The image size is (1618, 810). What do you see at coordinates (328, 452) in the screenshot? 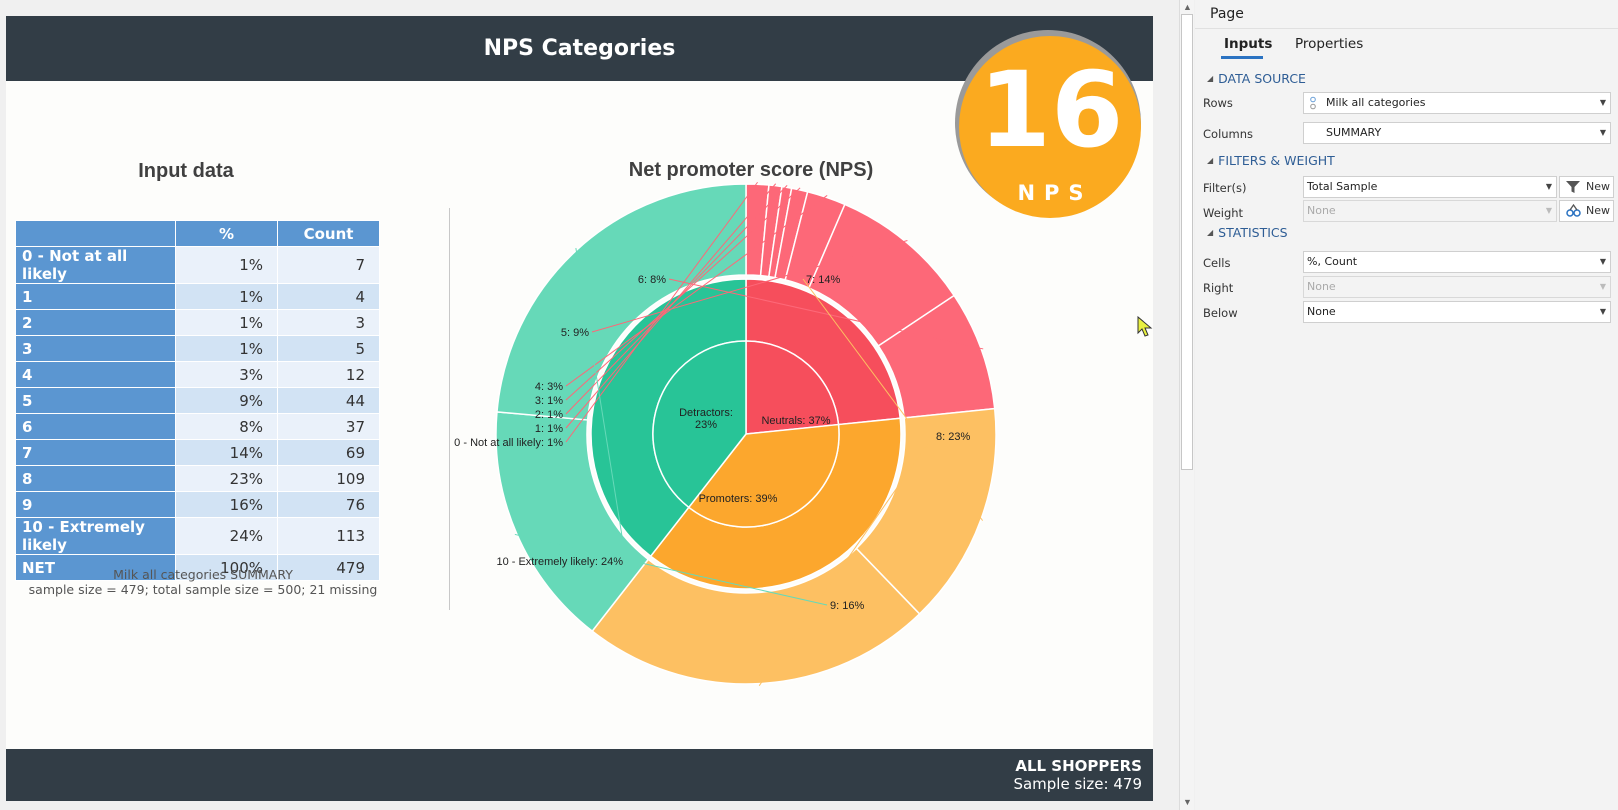
I see `count-cell: 69` at bounding box center [328, 452].